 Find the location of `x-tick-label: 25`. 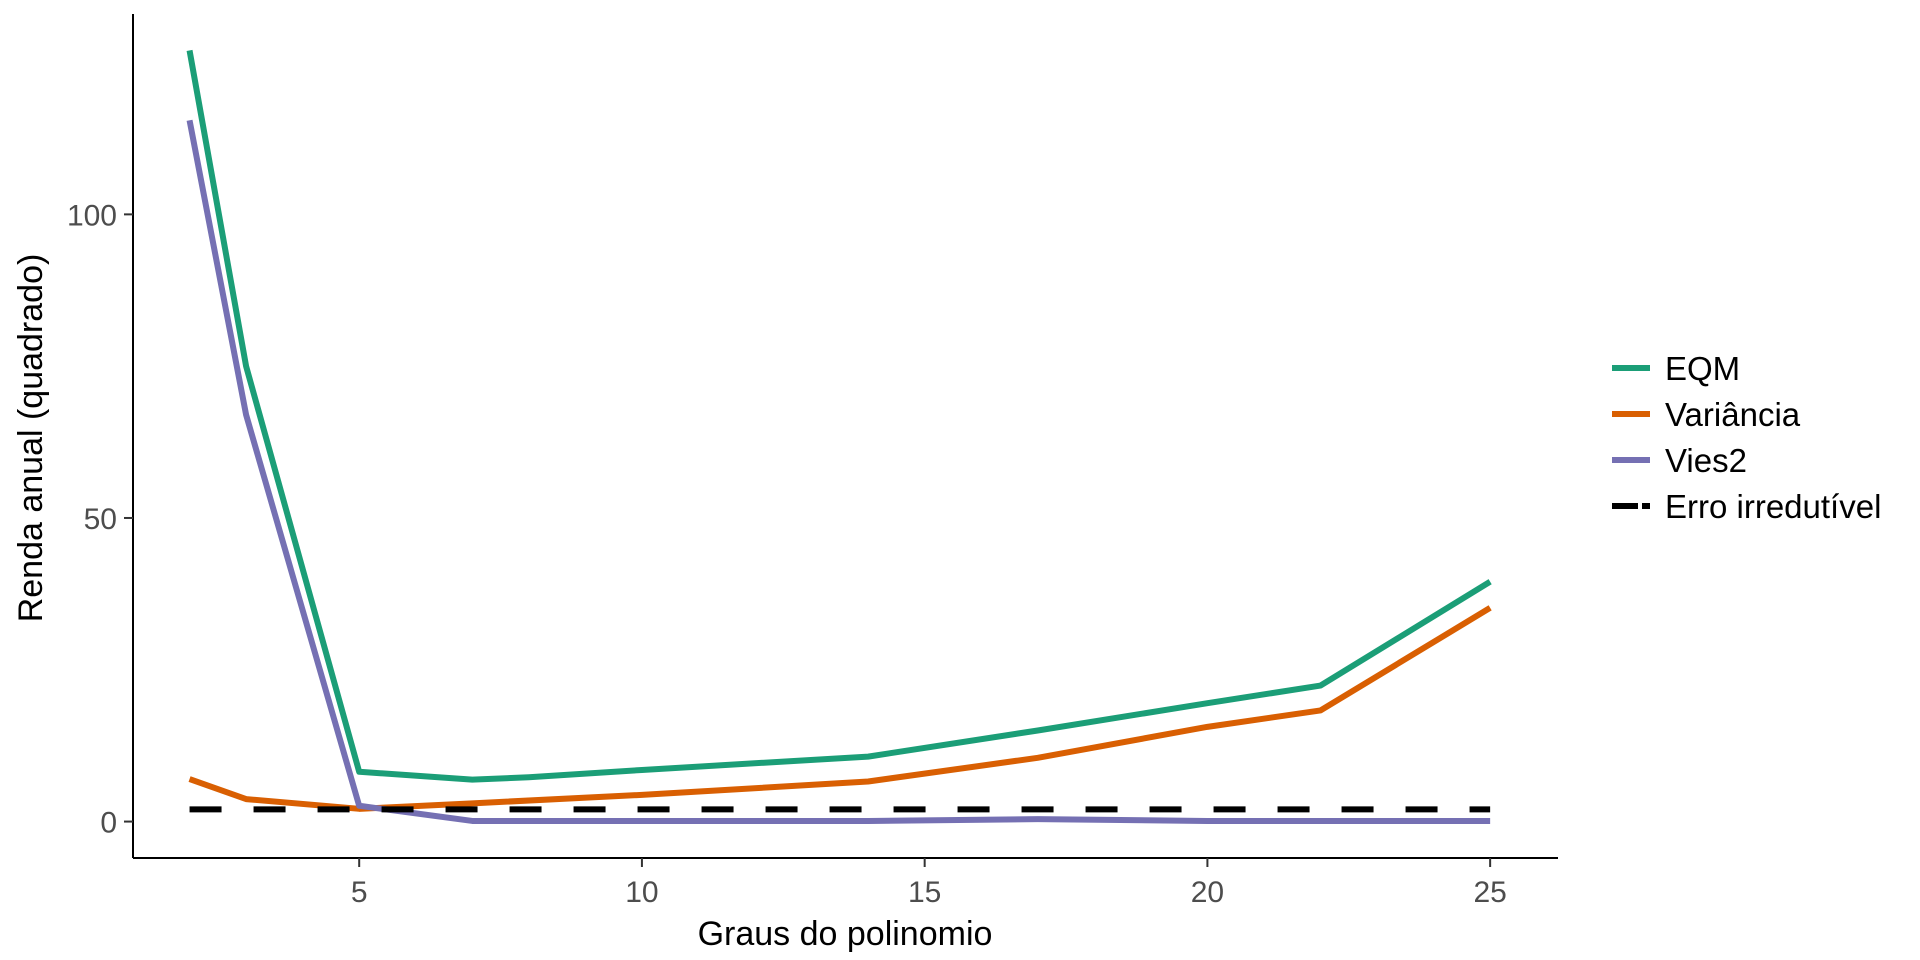

x-tick-label: 25 is located at coordinates (1489, 892).